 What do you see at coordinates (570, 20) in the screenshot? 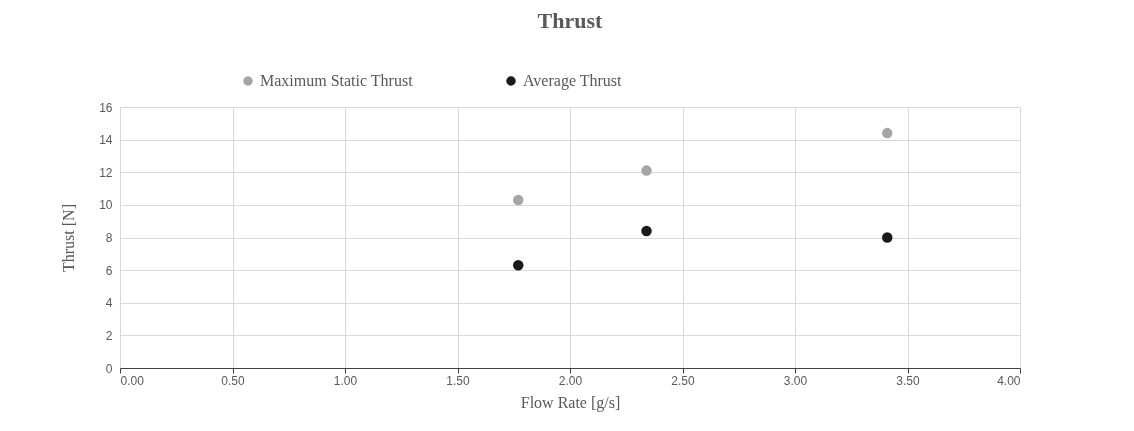
I see `chart-title: Thrust` at bounding box center [570, 20].